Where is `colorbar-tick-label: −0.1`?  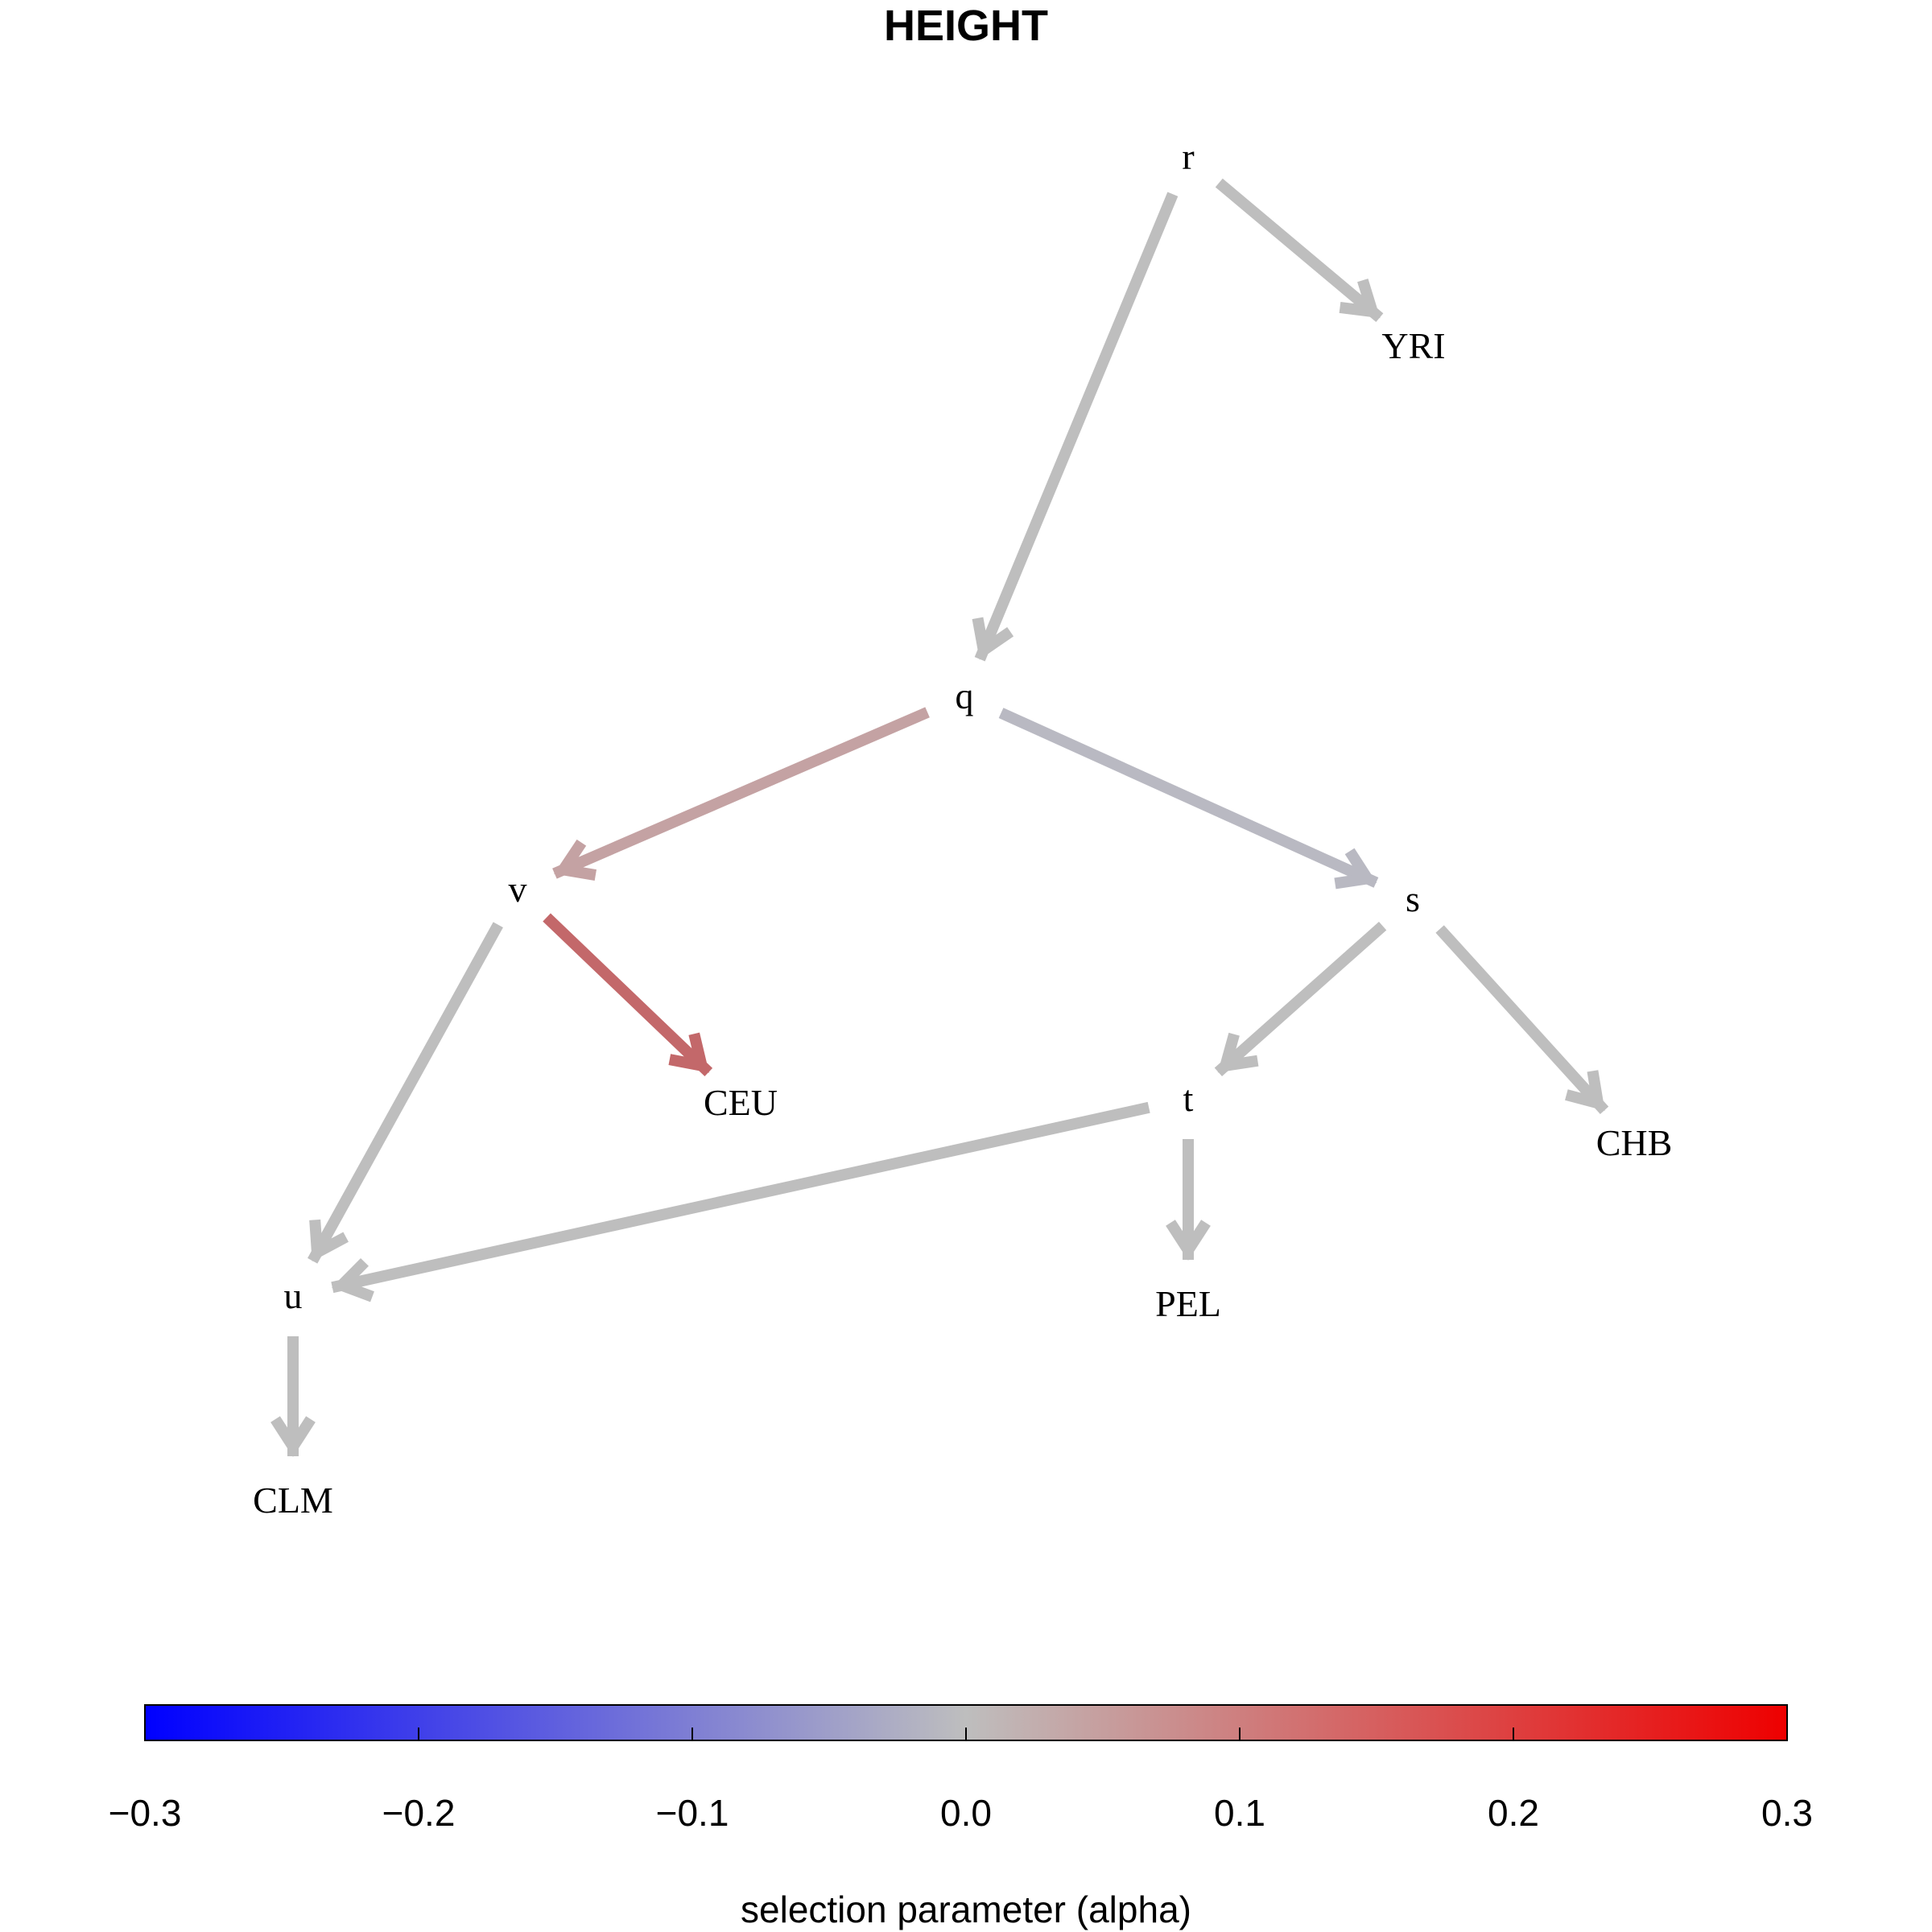
colorbar-tick-label: −0.1 is located at coordinates (692, 1813).